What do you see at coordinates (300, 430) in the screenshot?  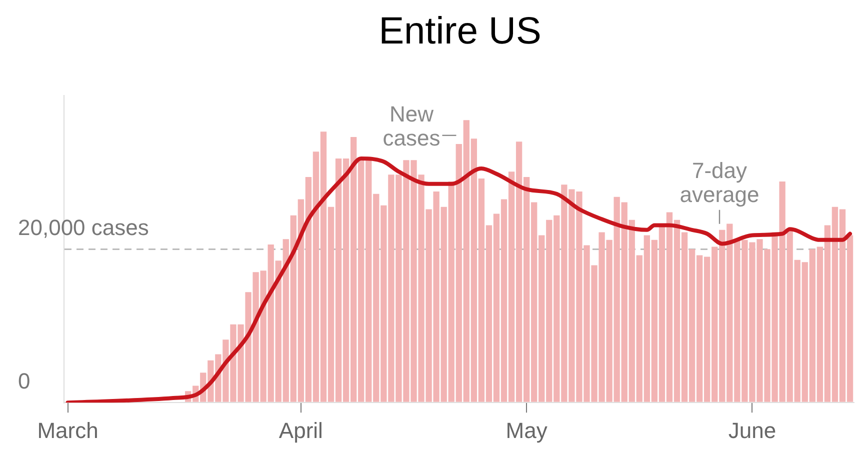 I see `x-tick-label: April` at bounding box center [300, 430].